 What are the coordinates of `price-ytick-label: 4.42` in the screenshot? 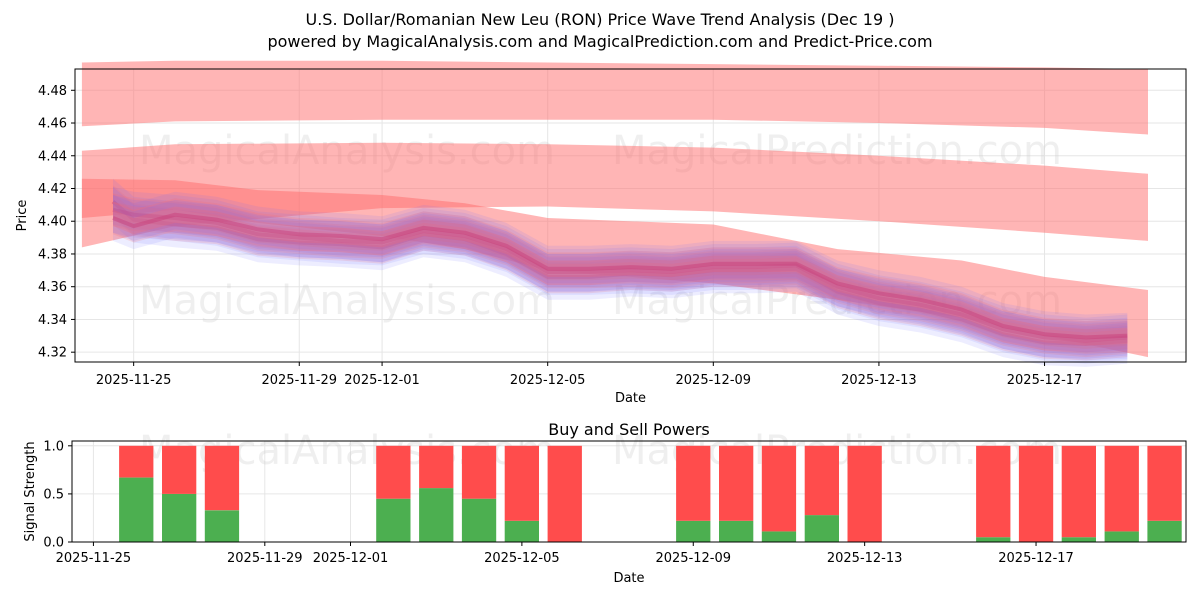 It's located at (52, 189).